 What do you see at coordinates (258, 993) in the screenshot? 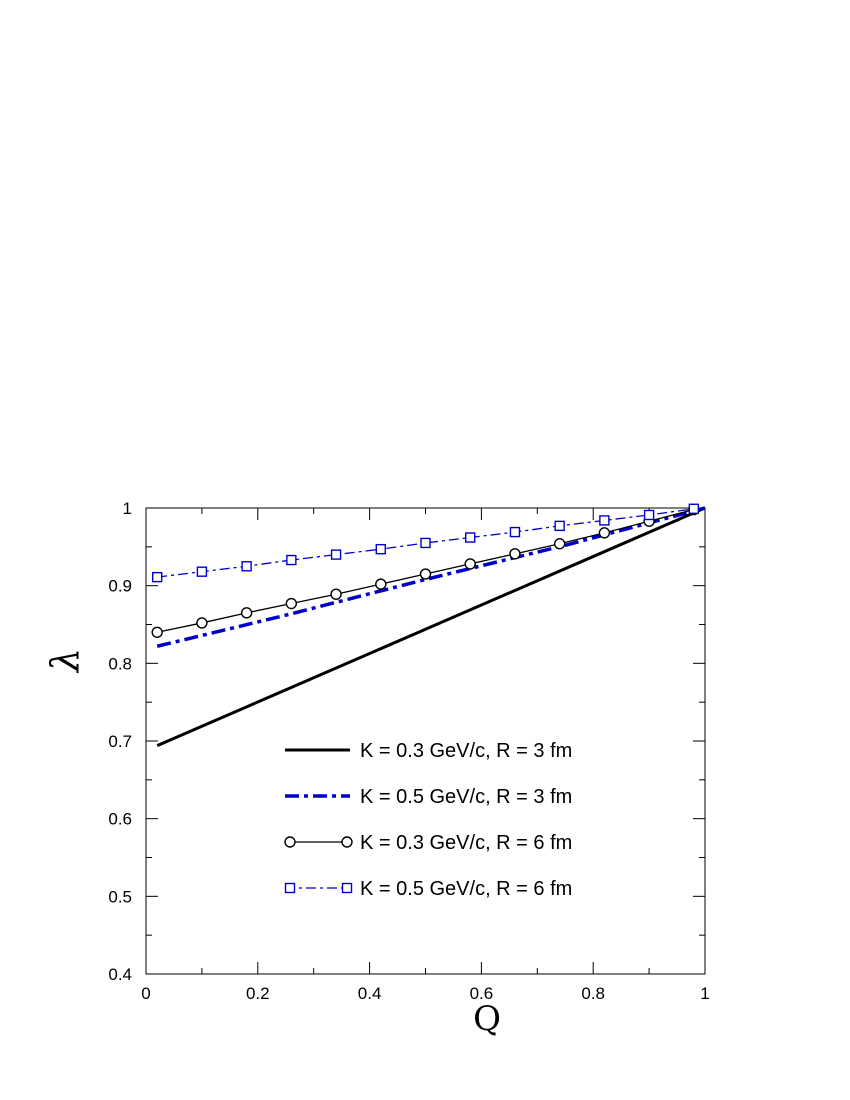
I see `x-tick-label: 0.2` at bounding box center [258, 993].